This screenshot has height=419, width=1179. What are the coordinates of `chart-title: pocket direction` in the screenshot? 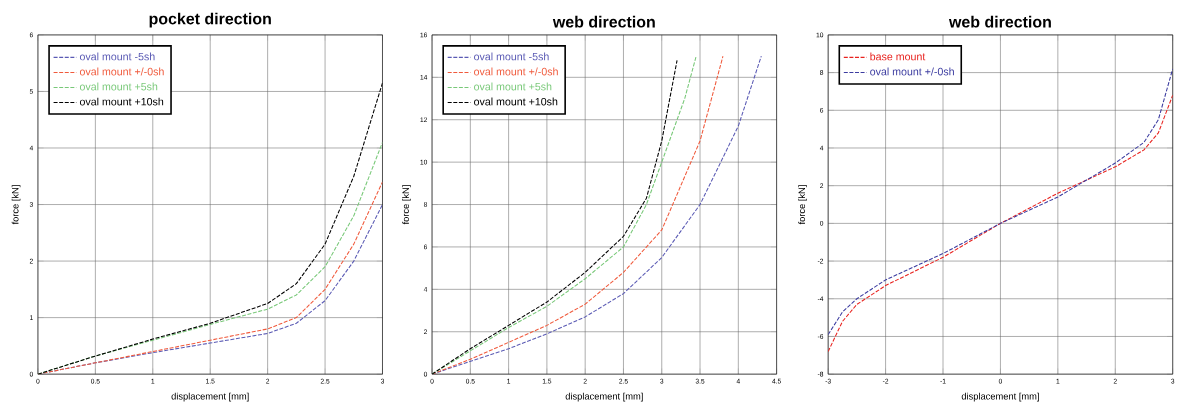 It's located at (210, 20).